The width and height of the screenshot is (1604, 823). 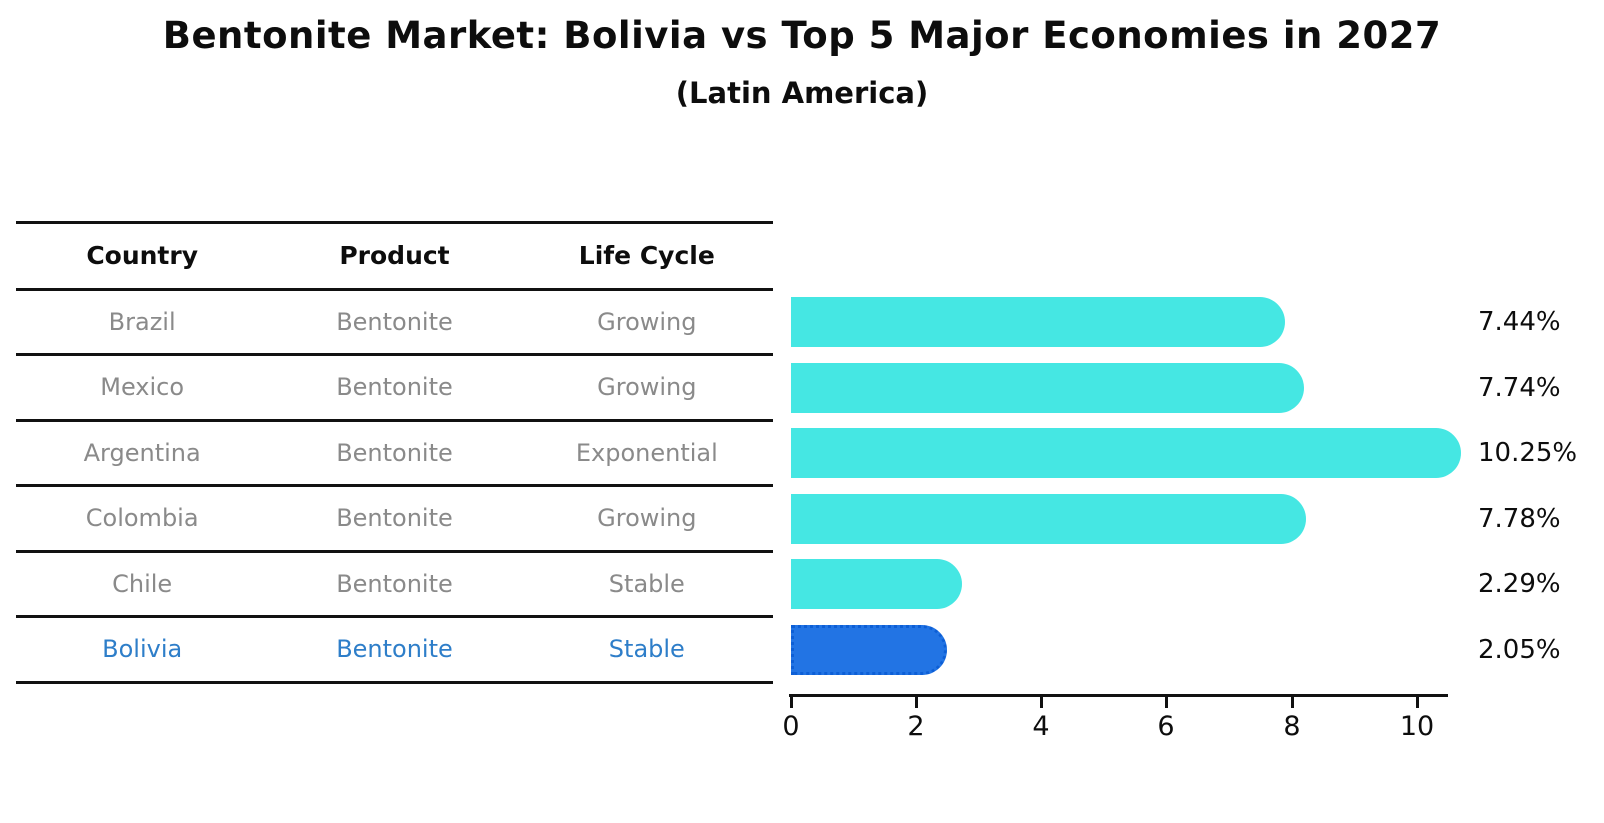 What do you see at coordinates (142, 387) in the screenshot?
I see `country-cell: Mexico` at bounding box center [142, 387].